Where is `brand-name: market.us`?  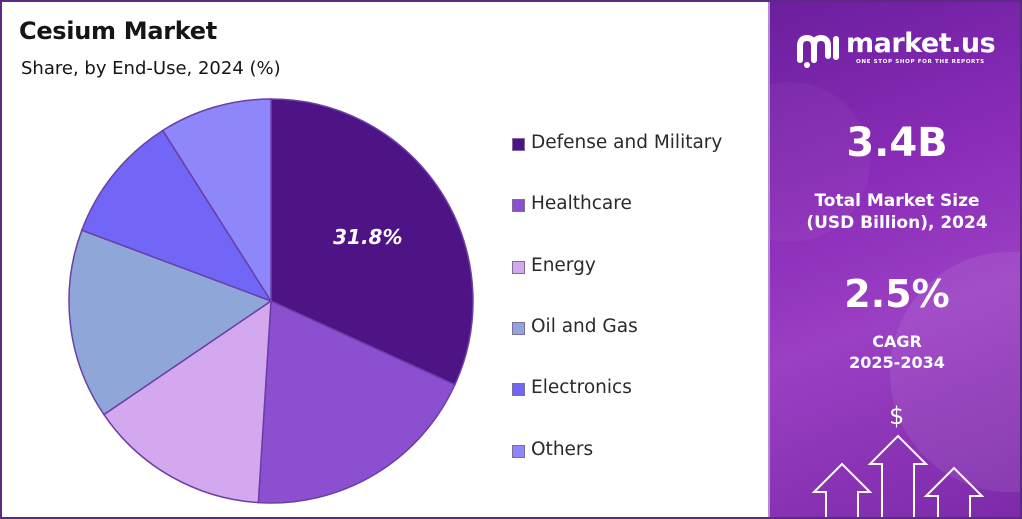 brand-name: market.us is located at coordinates (921, 43).